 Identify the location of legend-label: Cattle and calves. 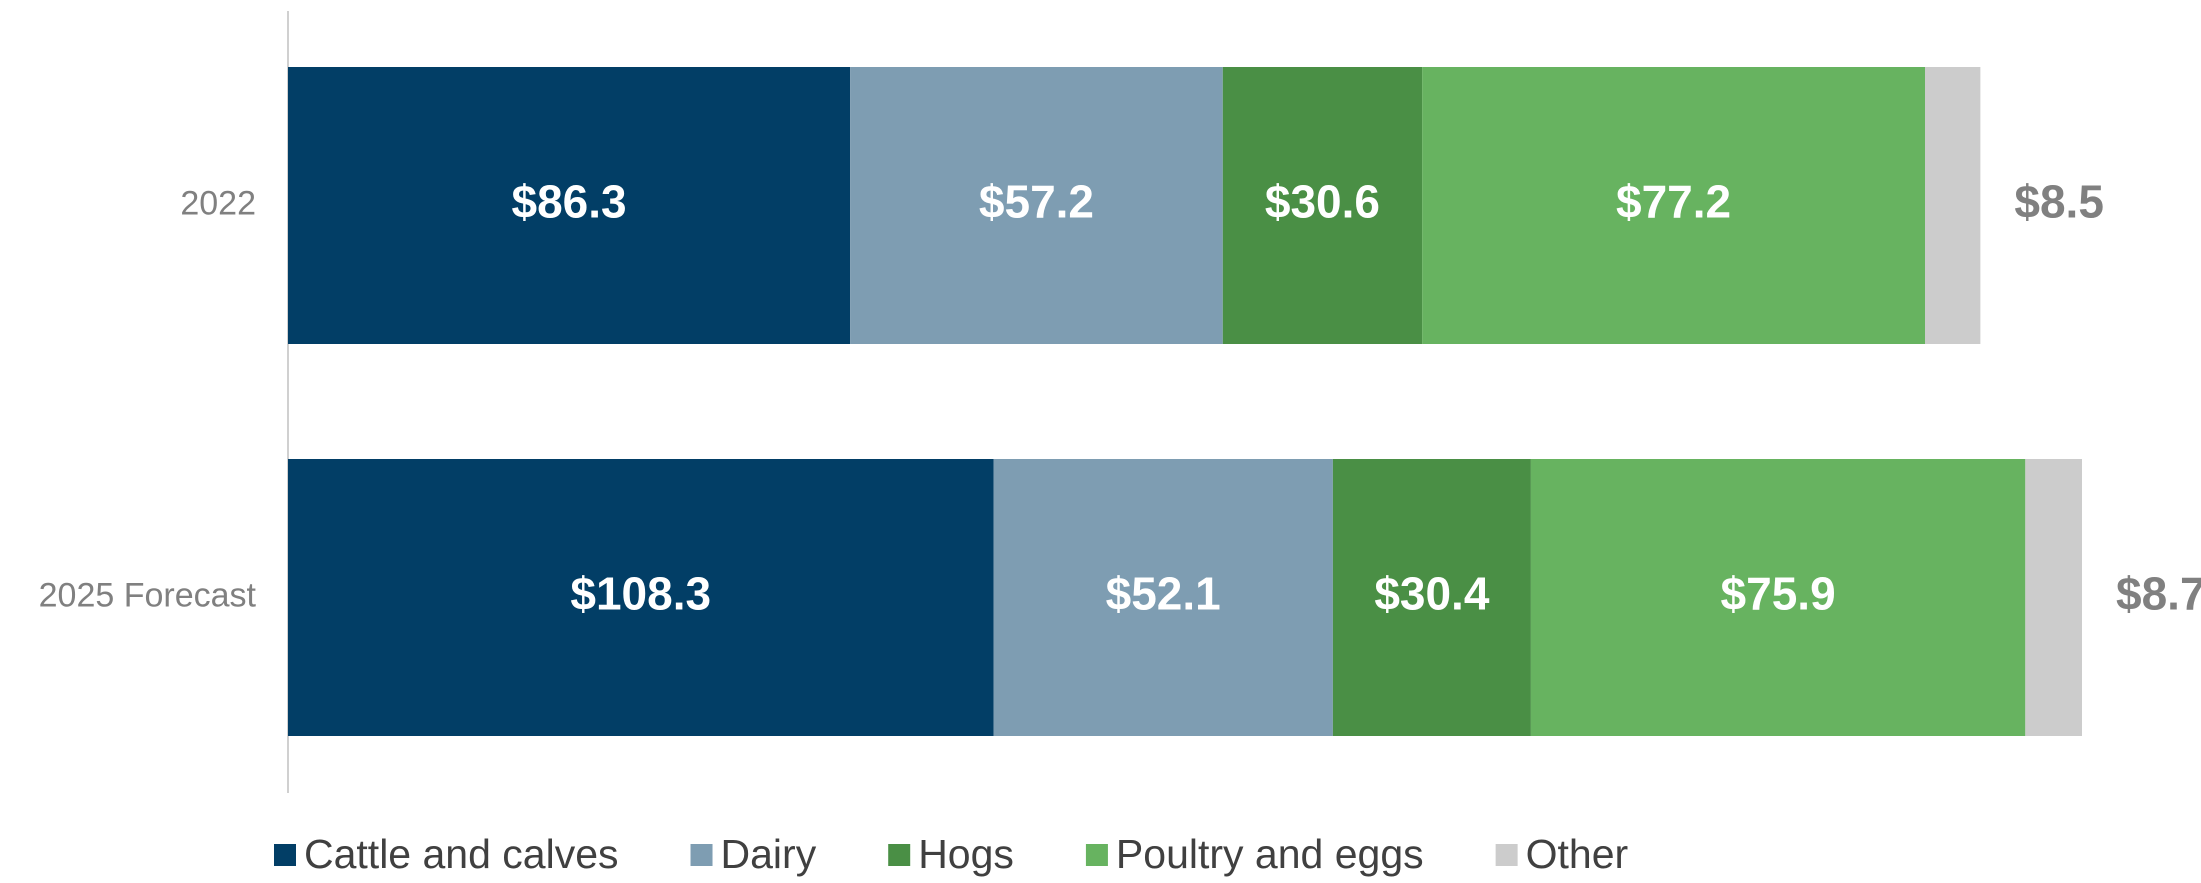
(461, 854).